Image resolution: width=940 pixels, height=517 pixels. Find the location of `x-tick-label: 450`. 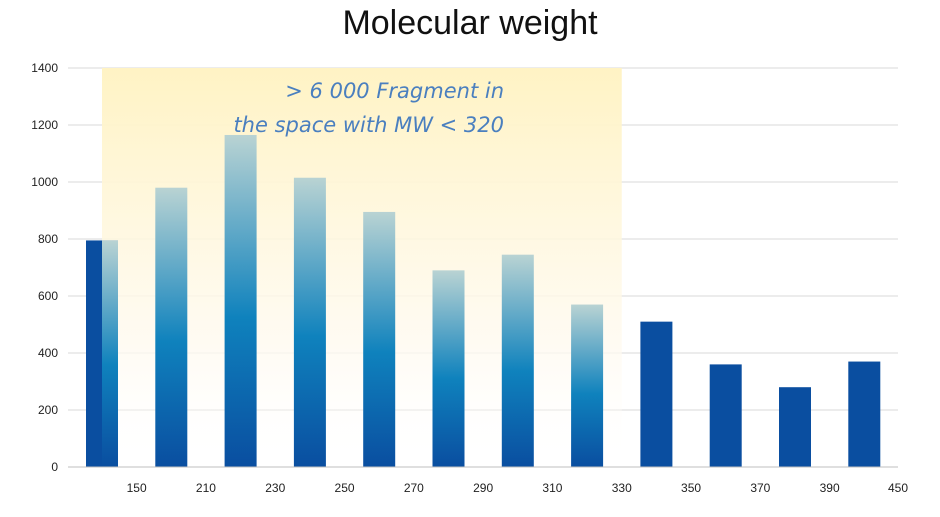

x-tick-label: 450 is located at coordinates (898, 488).